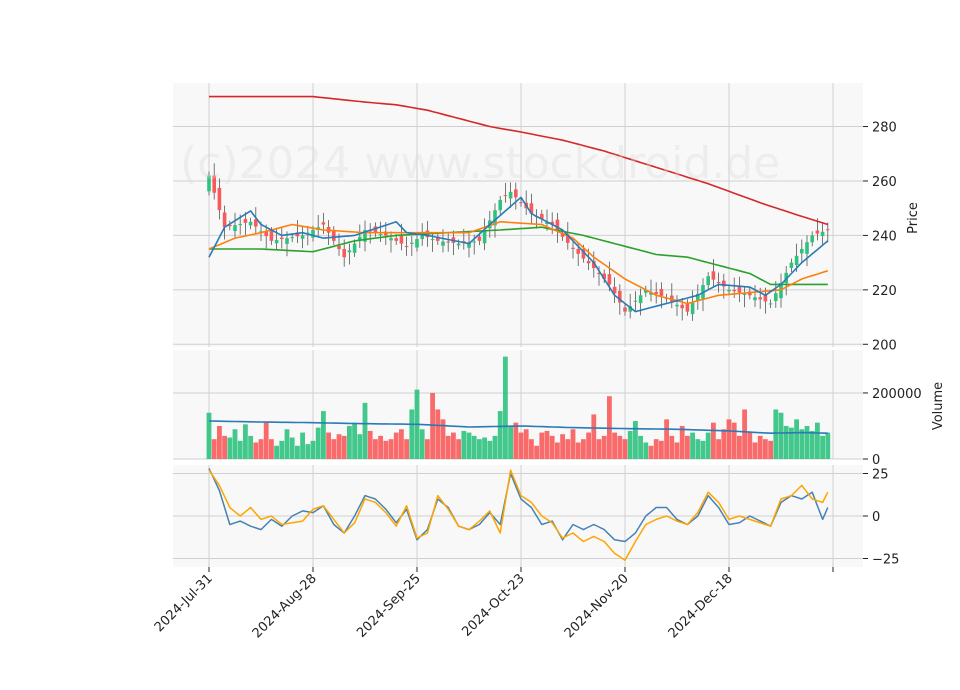  What do you see at coordinates (493, 605) in the screenshot?
I see `x-tick-label-3: 2024-Oct-23` at bounding box center [493, 605].